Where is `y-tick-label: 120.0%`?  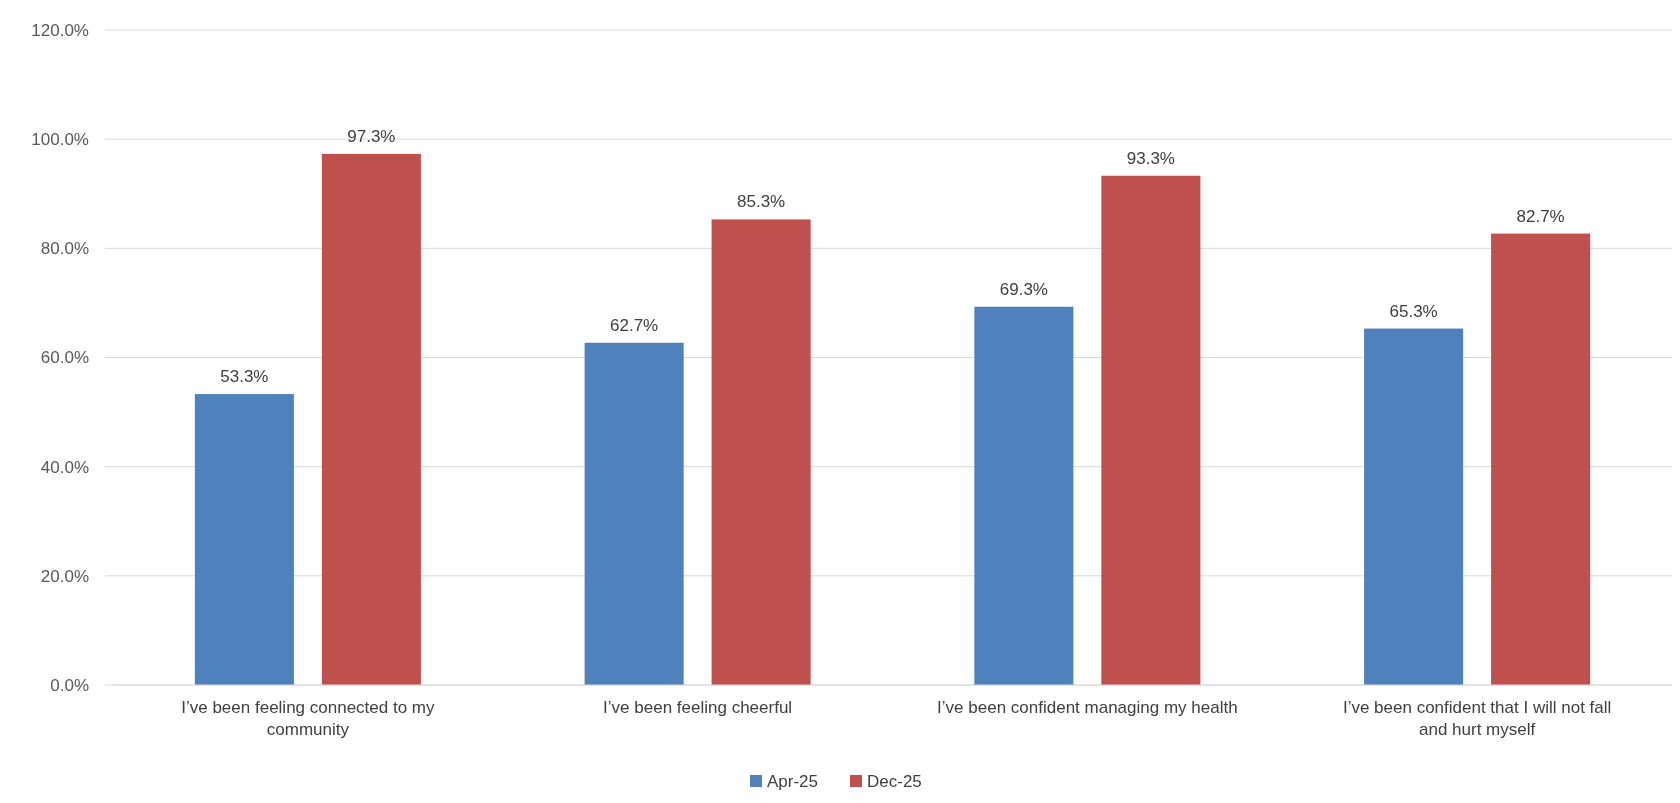
y-tick-label: 120.0% is located at coordinates (60, 30).